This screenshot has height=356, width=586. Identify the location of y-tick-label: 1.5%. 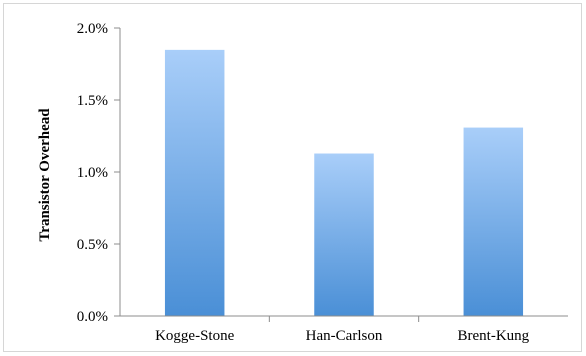
(92, 101).